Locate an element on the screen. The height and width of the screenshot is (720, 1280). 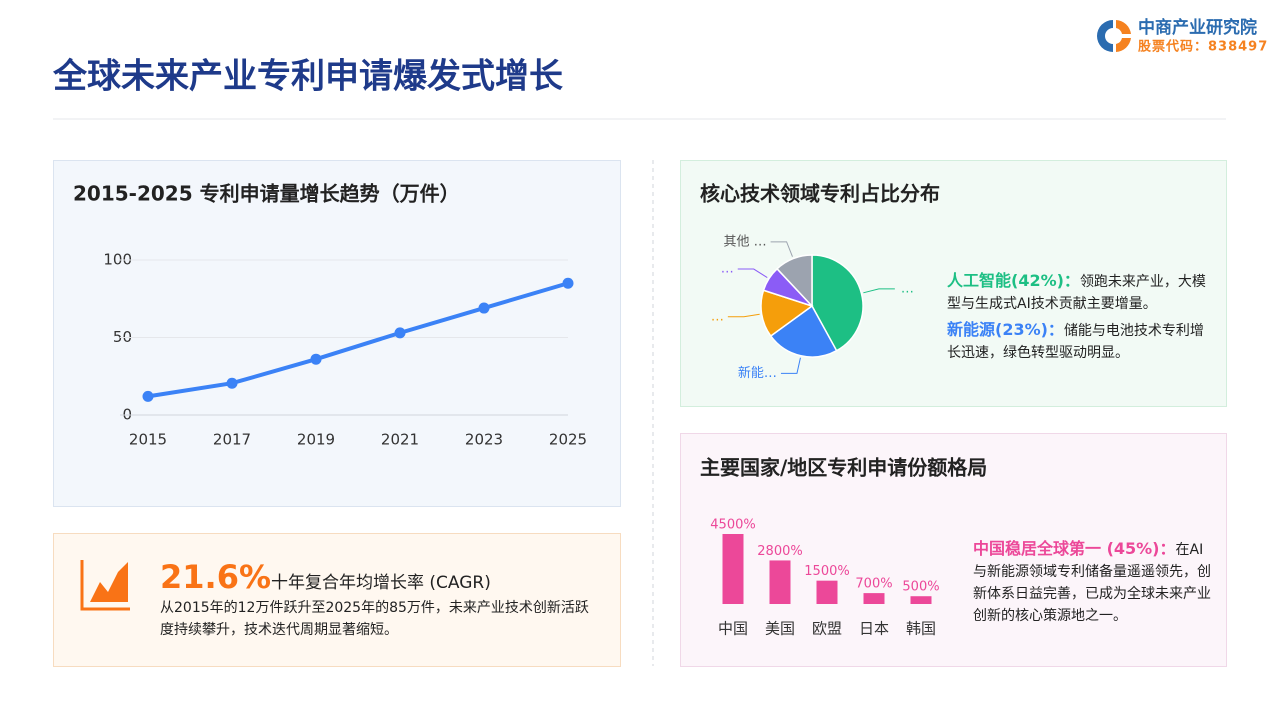
value-label: 500% is located at coordinates (920, 587).